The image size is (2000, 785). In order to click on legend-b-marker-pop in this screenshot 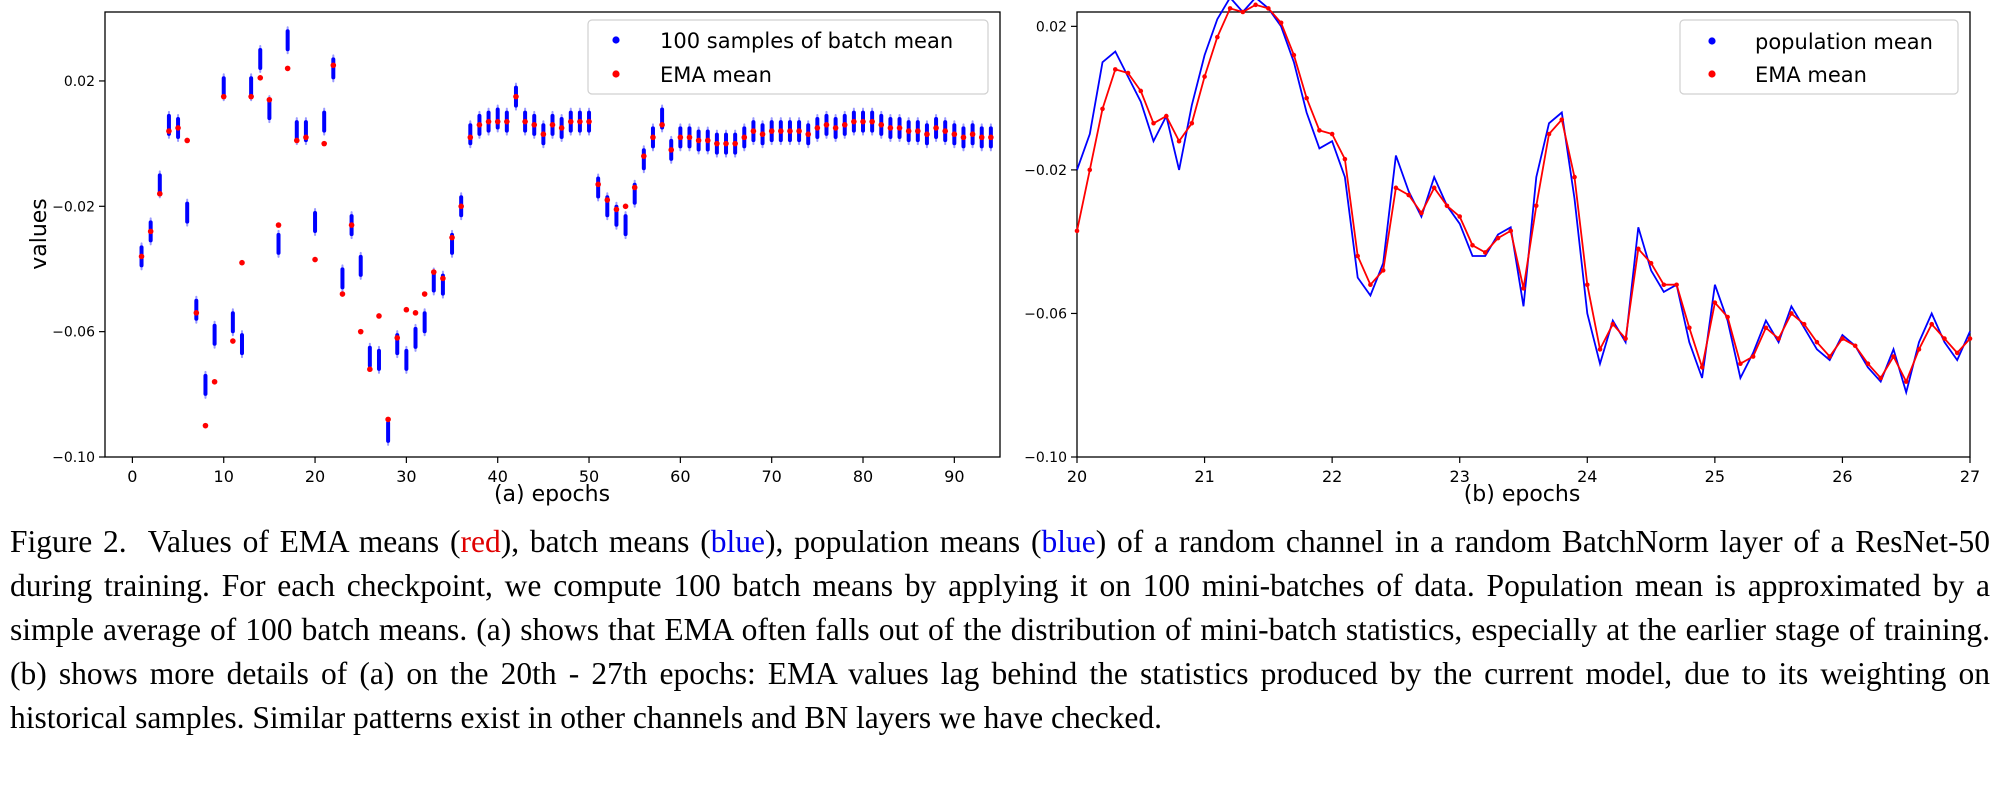, I will do `click(1712, 41)`.